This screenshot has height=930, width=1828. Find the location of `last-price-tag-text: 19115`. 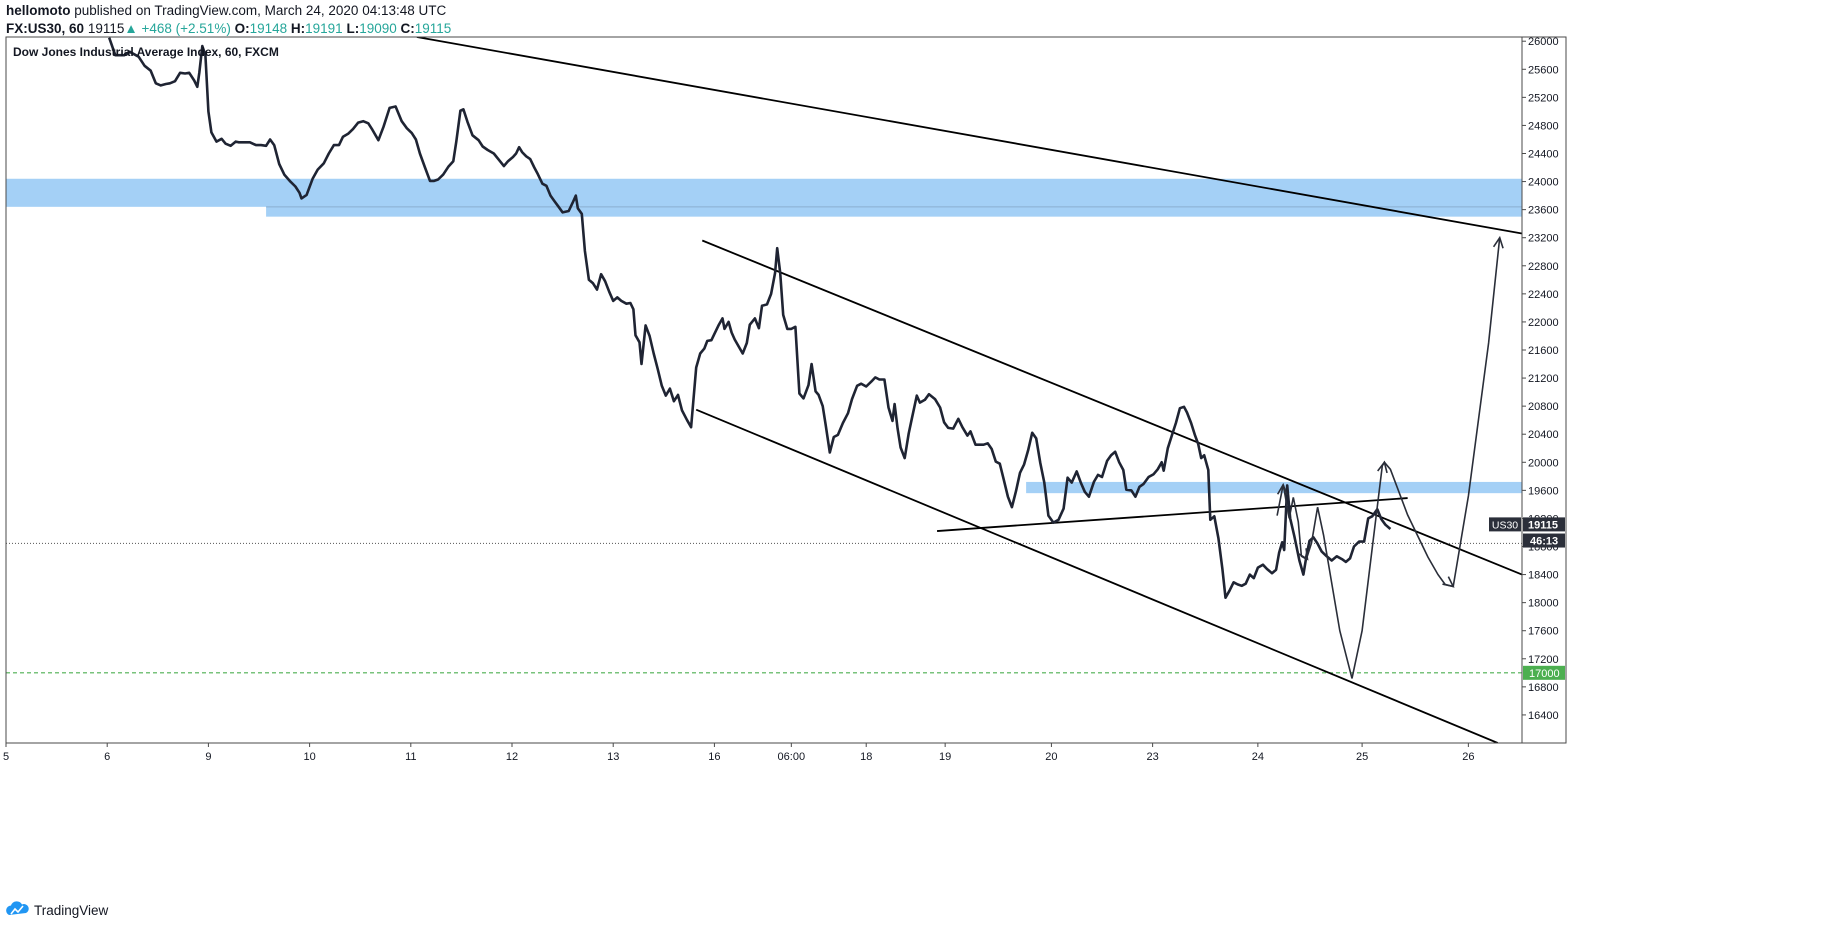

last-price-tag-text: 19115 is located at coordinates (1543, 525).